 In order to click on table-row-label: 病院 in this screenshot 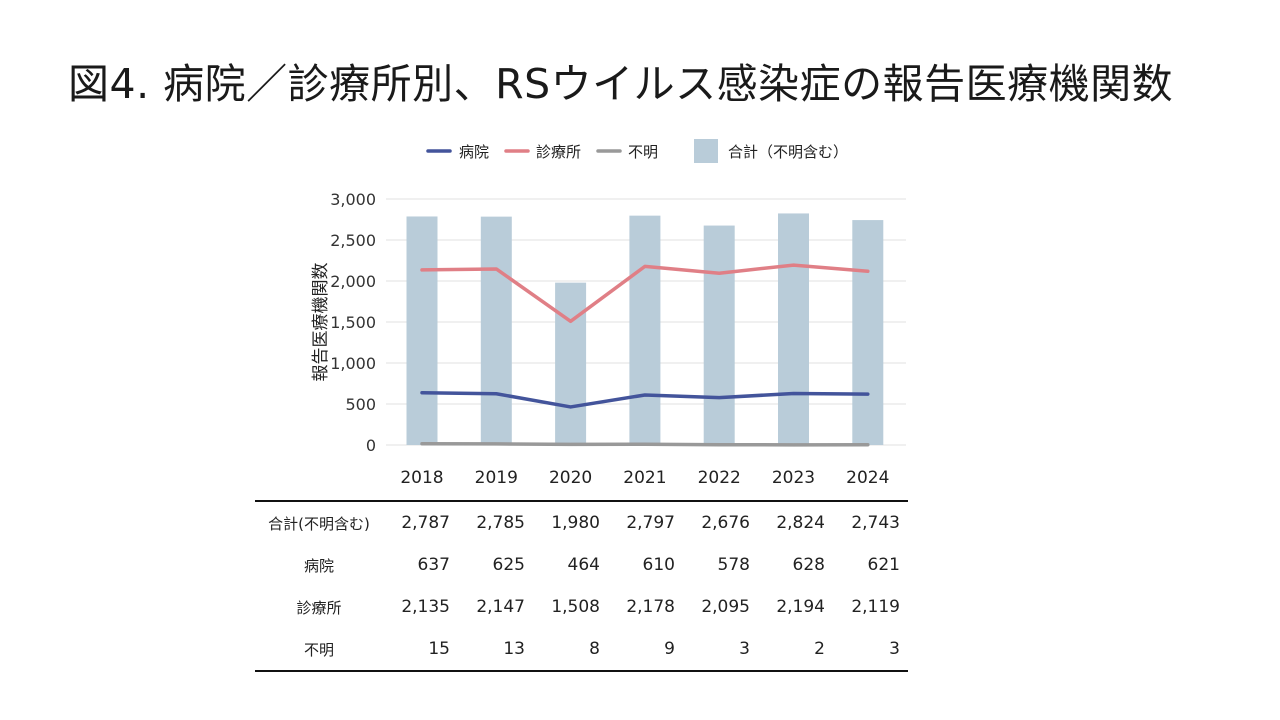, I will do `click(318, 565)`.